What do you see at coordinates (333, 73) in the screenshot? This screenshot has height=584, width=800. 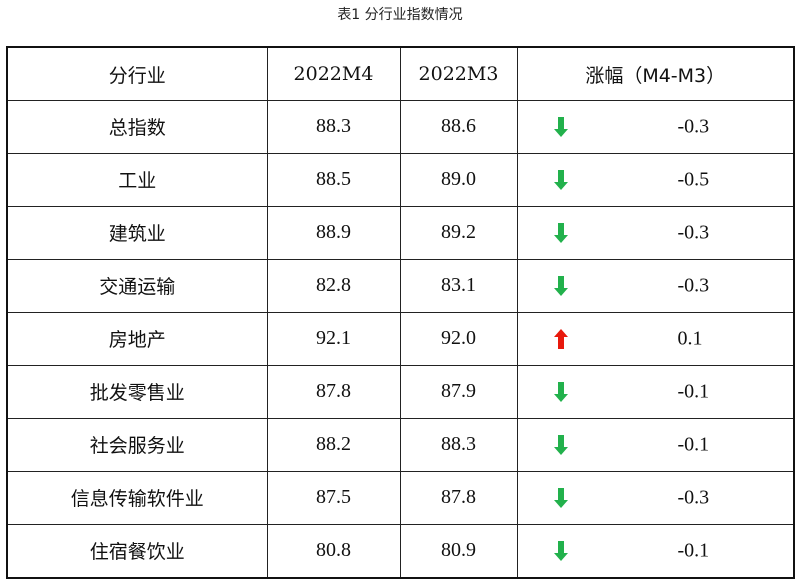 I see `header-m4: 2022M4` at bounding box center [333, 73].